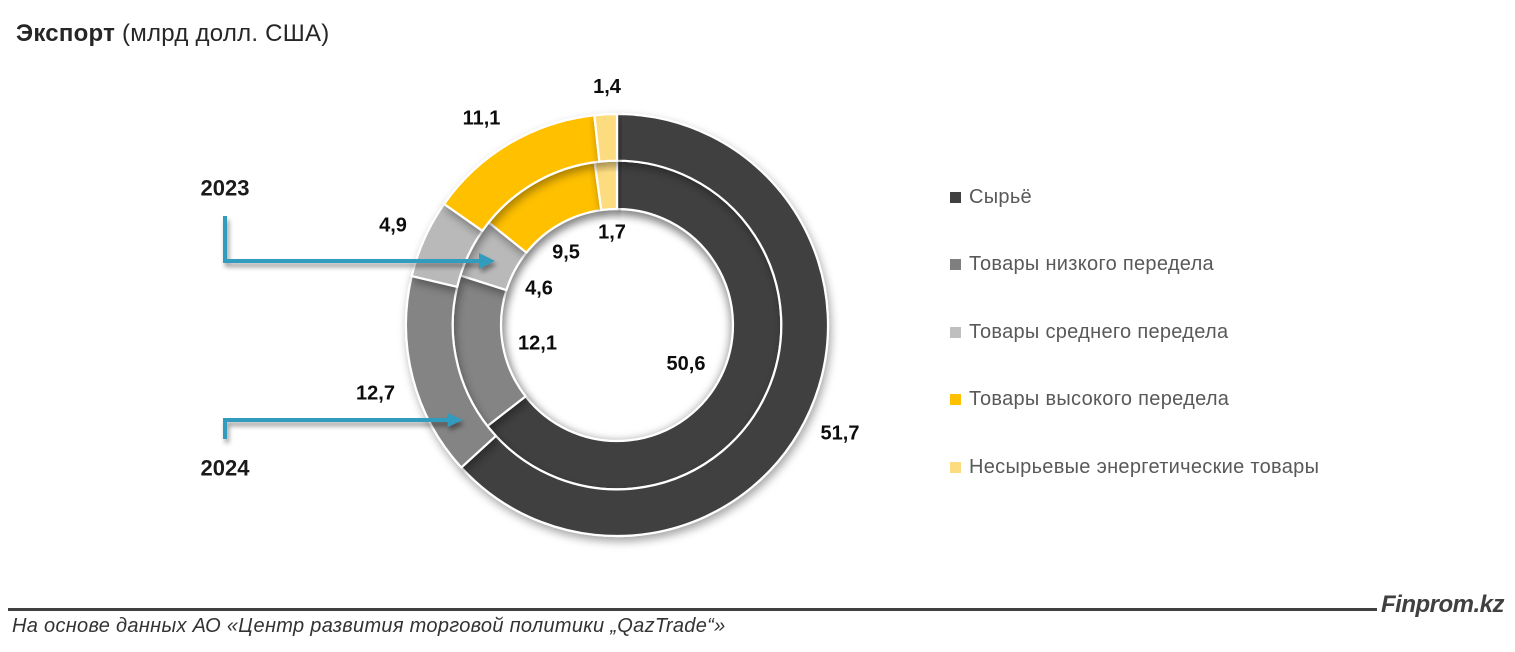 The image size is (1515, 652). Describe the element at coordinates (375, 394) in the screenshot. I see `svg-text: 12,7` at that location.